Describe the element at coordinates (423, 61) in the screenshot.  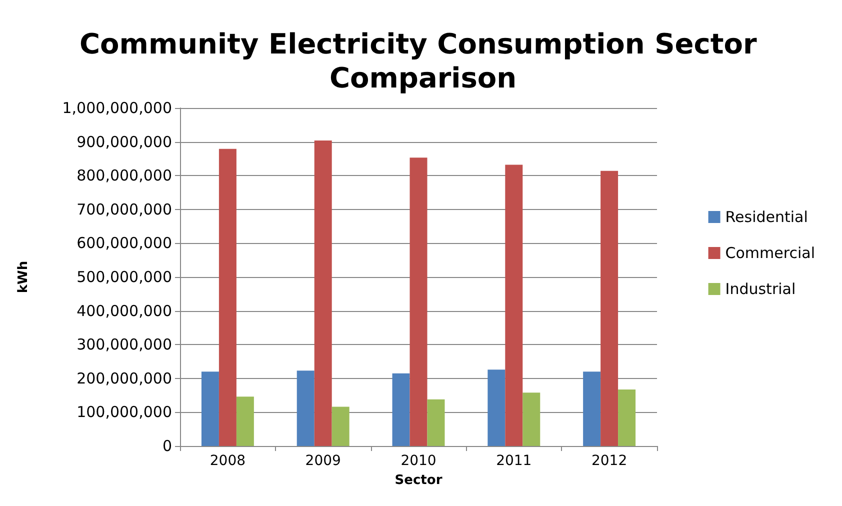
I see `chart-title: Community Electricity Consumption Sector Comparison` at that location.